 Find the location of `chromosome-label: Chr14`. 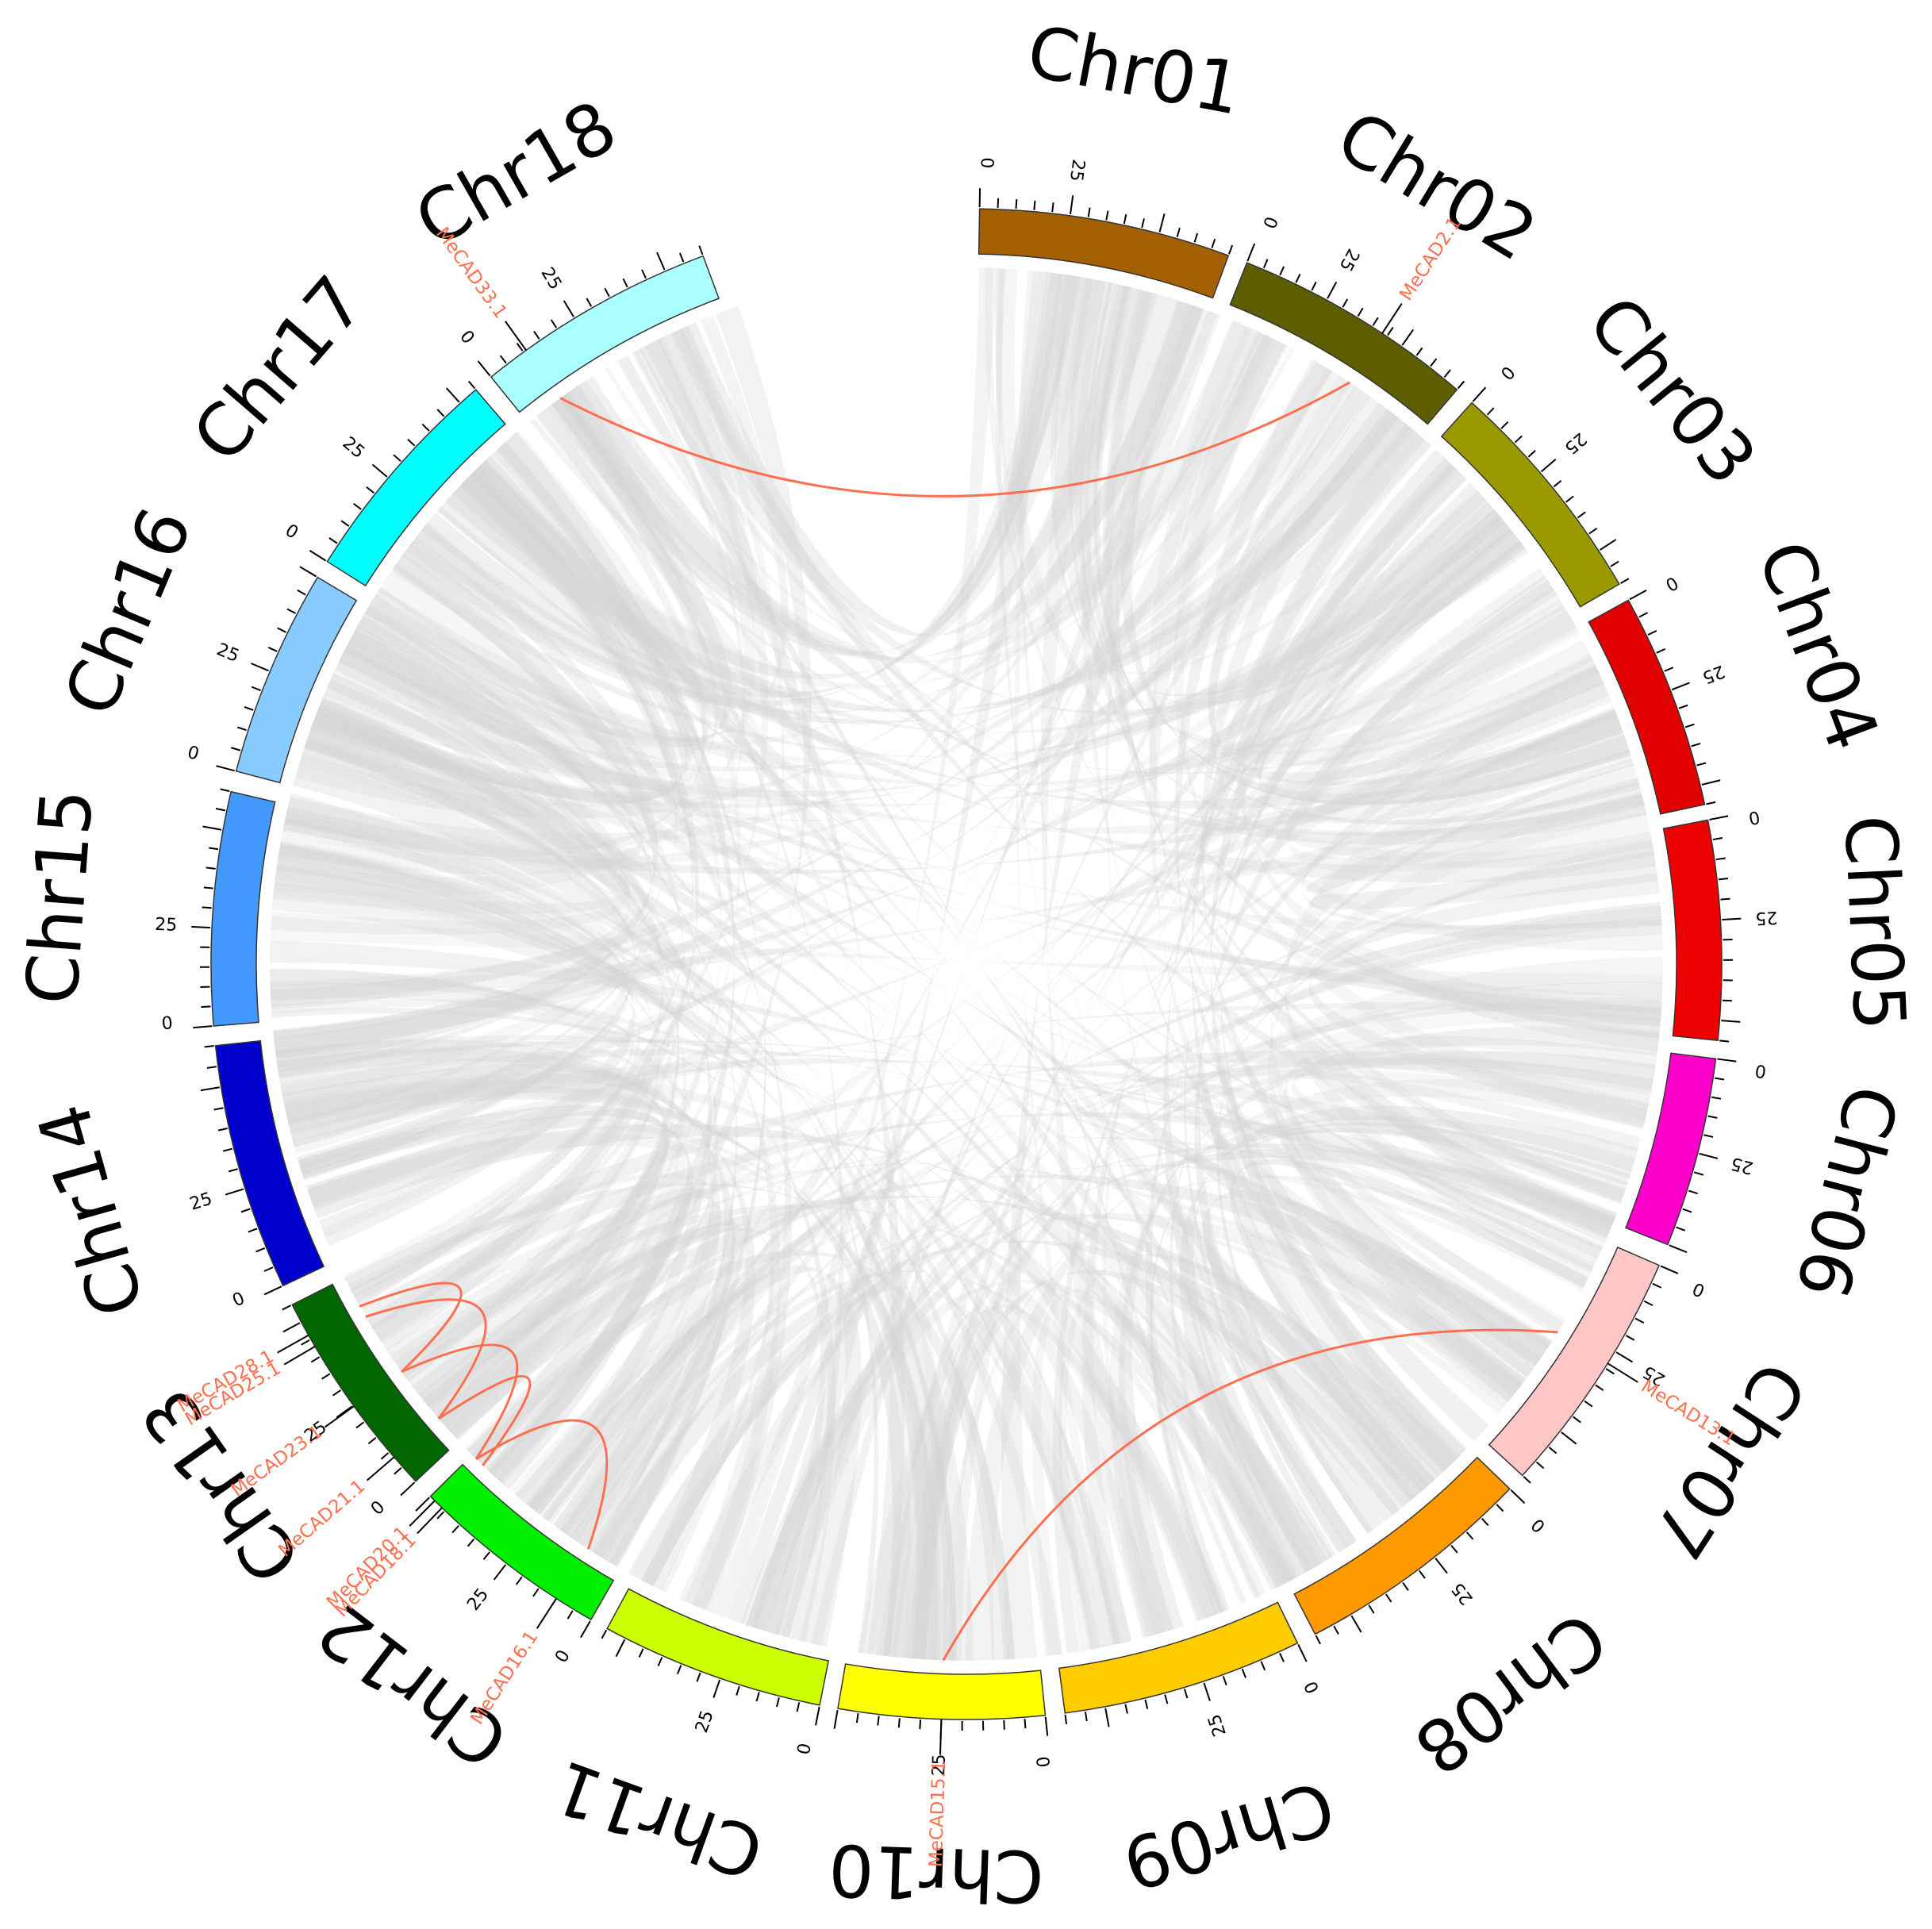

chromosome-label: Chr14 is located at coordinates (91, 1210).